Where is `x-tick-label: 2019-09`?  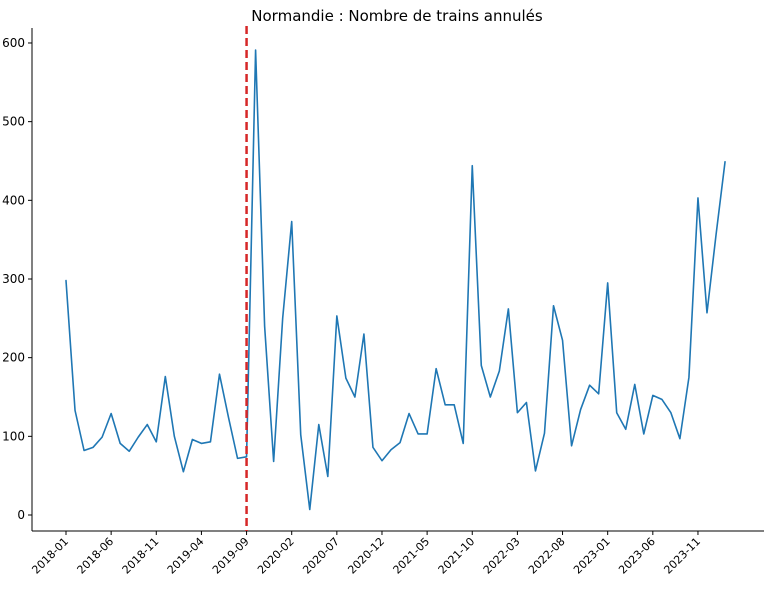 x-tick-label: 2019-09 is located at coordinates (231, 556).